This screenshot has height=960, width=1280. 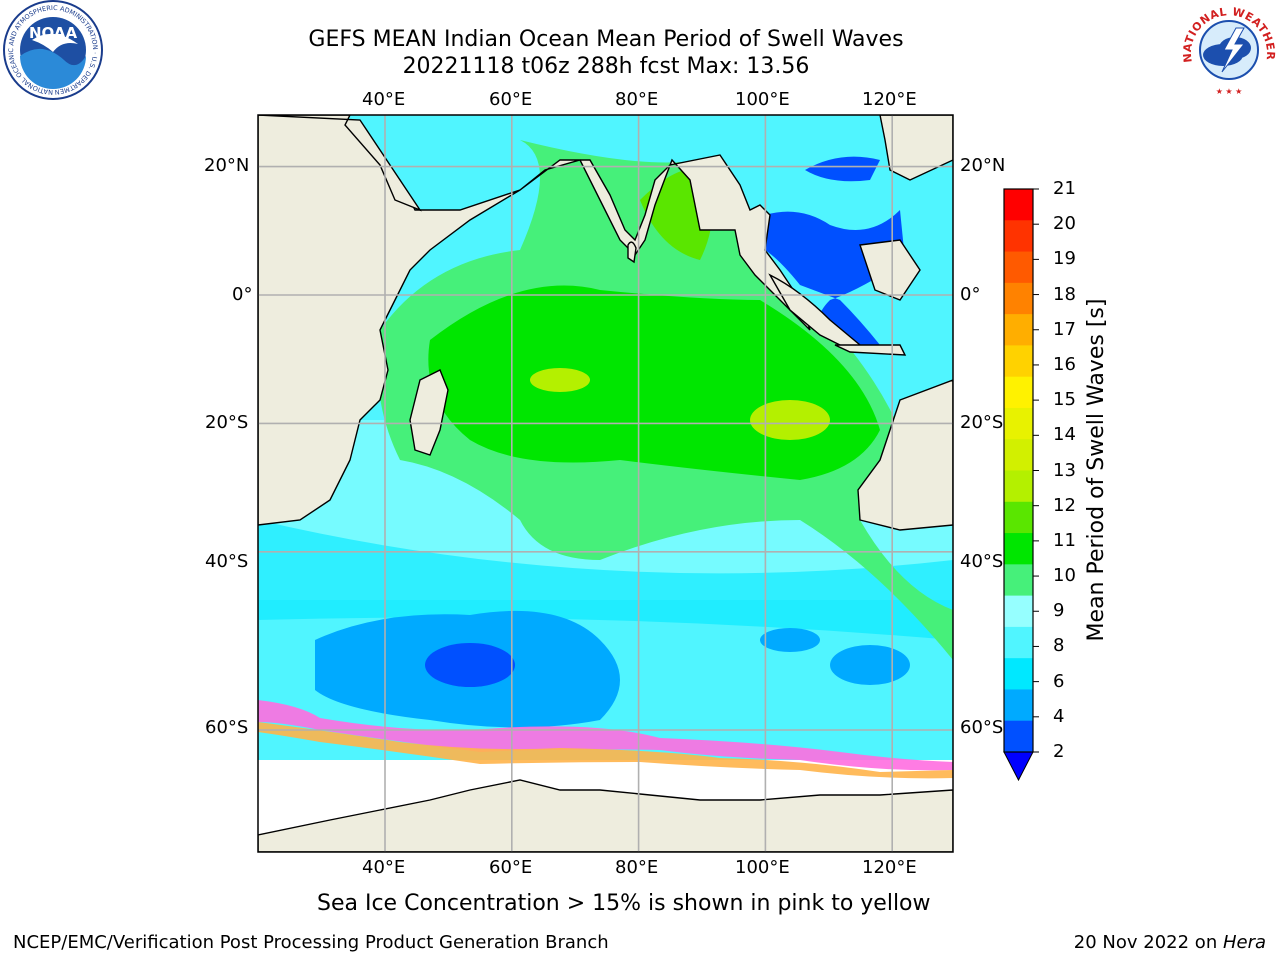 What do you see at coordinates (227, 165) in the screenshot?
I see `lat-label-left-20n: 20°N` at bounding box center [227, 165].